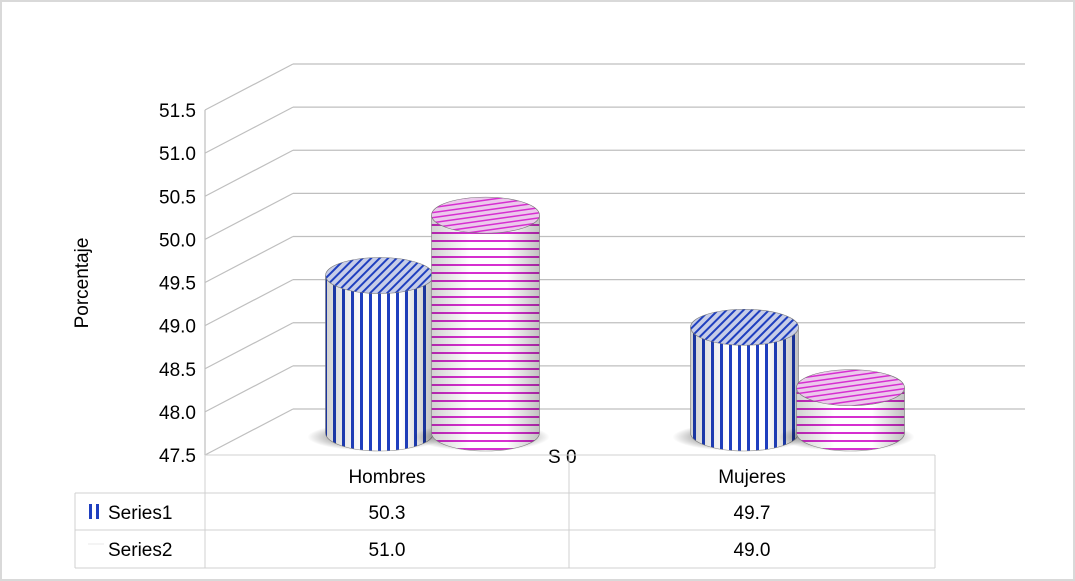  What do you see at coordinates (386, 477) in the screenshot?
I see `table-header: Hombres` at bounding box center [386, 477].